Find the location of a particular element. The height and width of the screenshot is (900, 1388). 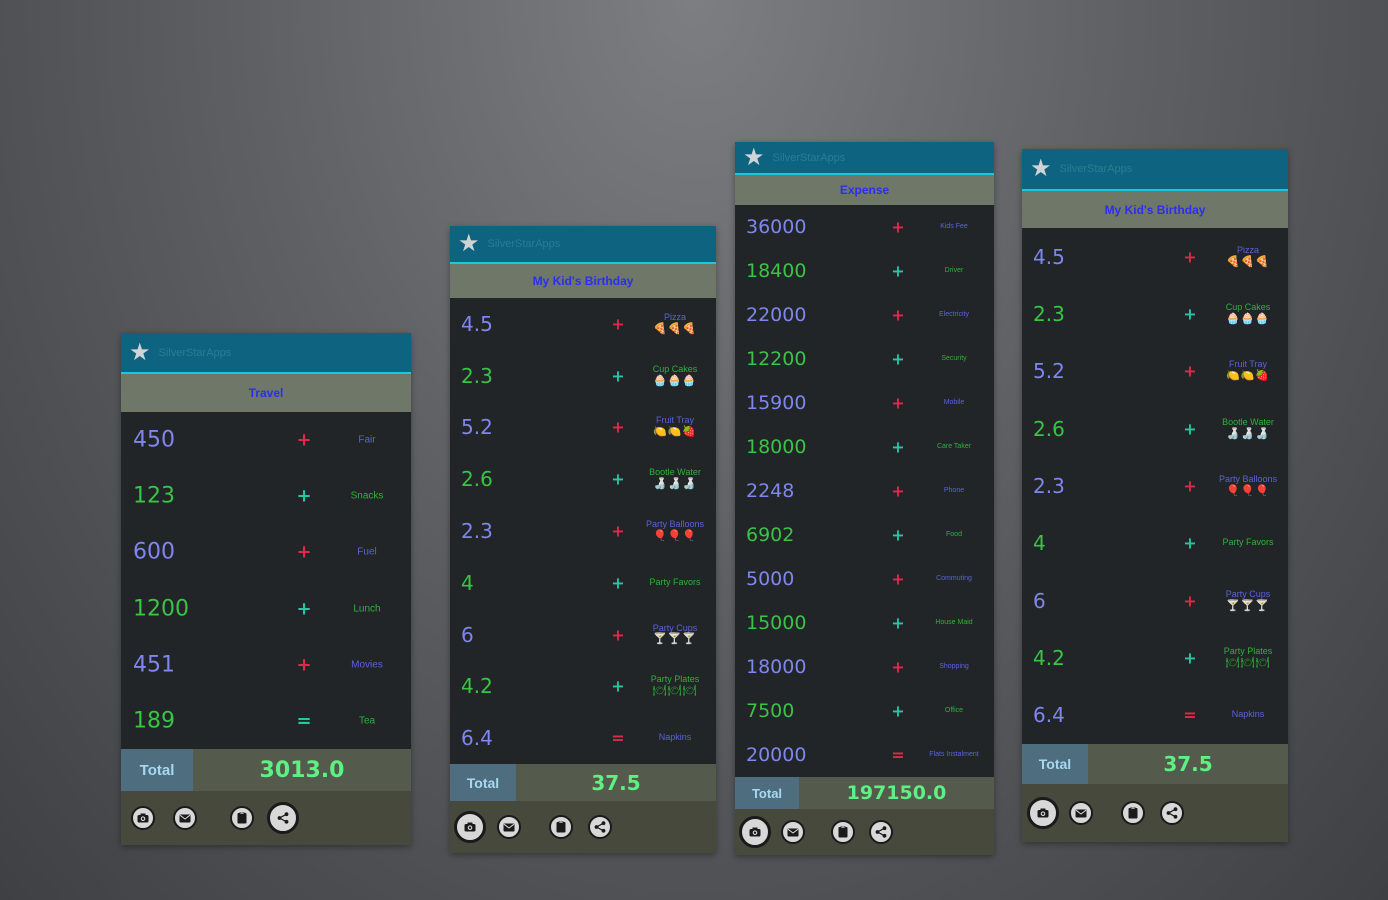

item-label: Movies is located at coordinates (367, 664).